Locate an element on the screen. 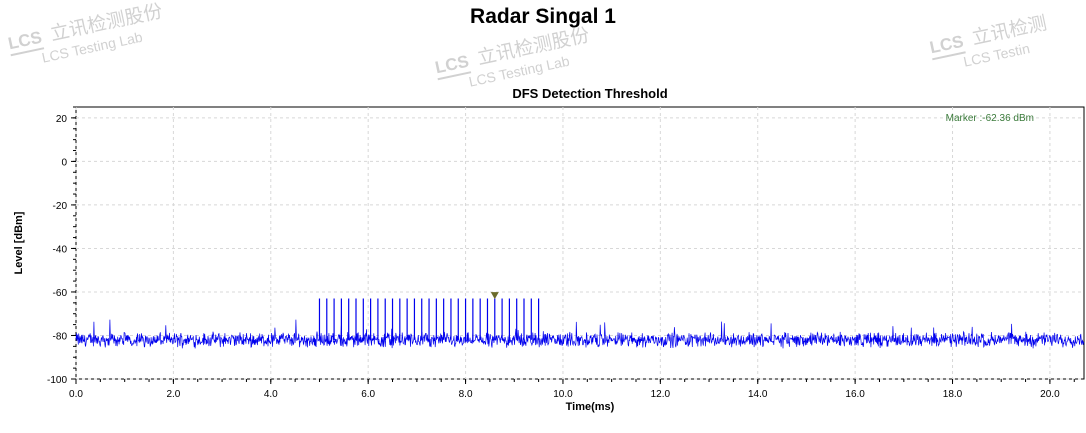  x-tick-label: 0.0 is located at coordinates (76, 394).